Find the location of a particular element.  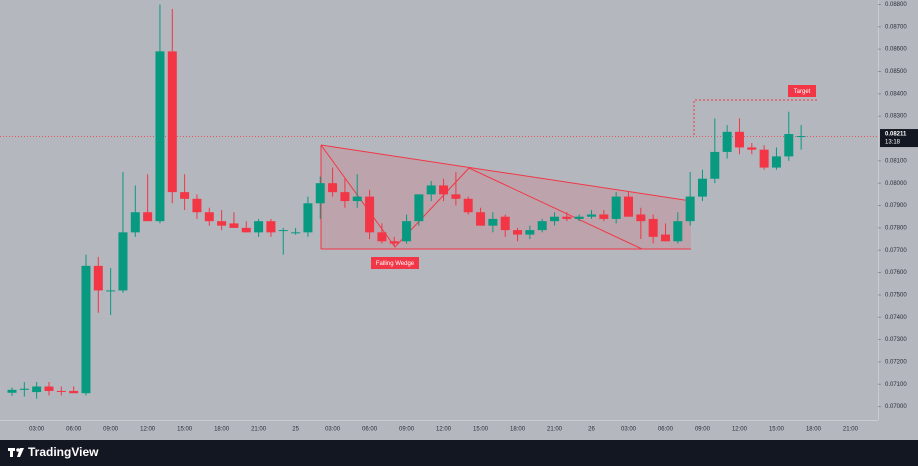

y-tick-label: 0.07600 is located at coordinates (896, 273).